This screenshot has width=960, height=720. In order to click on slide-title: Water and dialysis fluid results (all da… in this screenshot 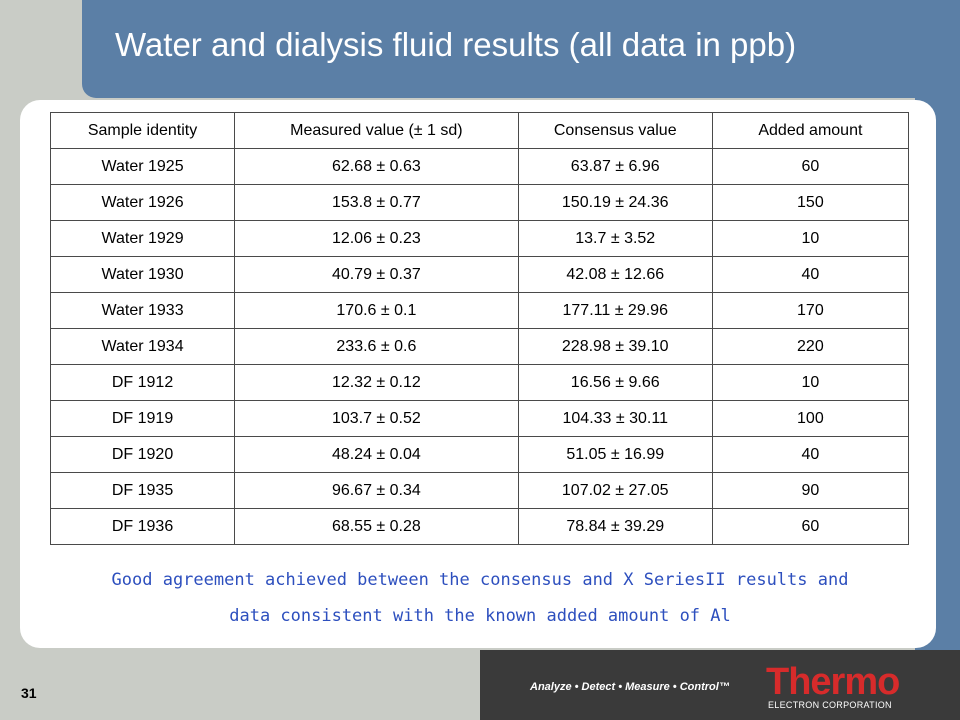, I will do `click(456, 44)`.